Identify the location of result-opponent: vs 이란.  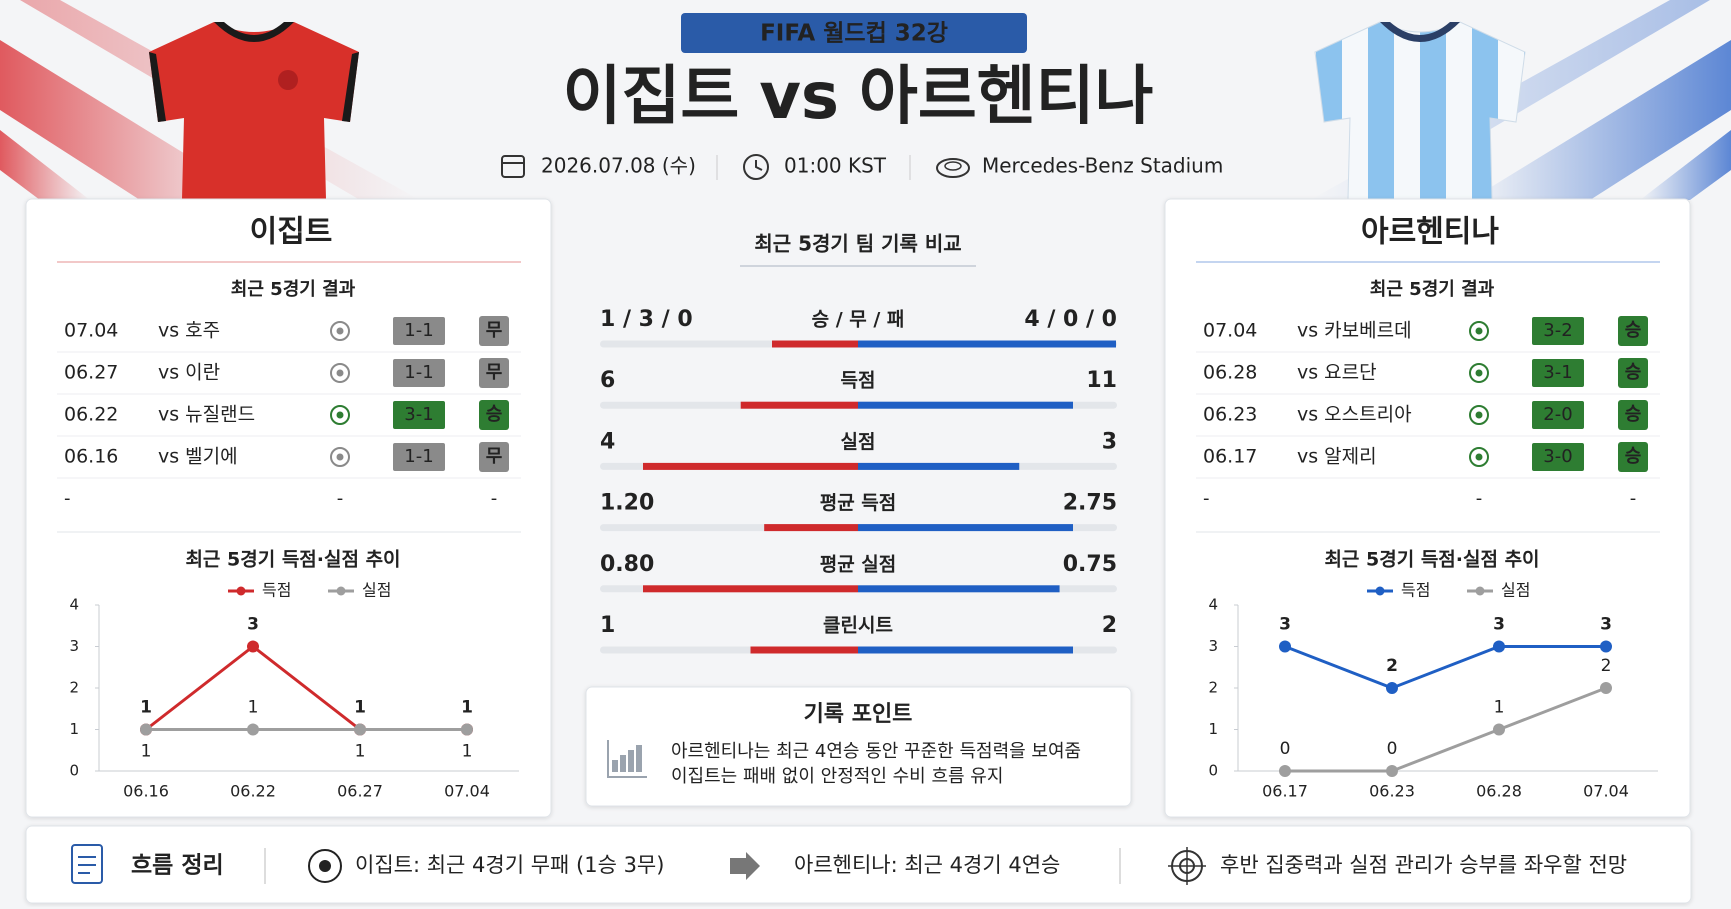
(189, 373).